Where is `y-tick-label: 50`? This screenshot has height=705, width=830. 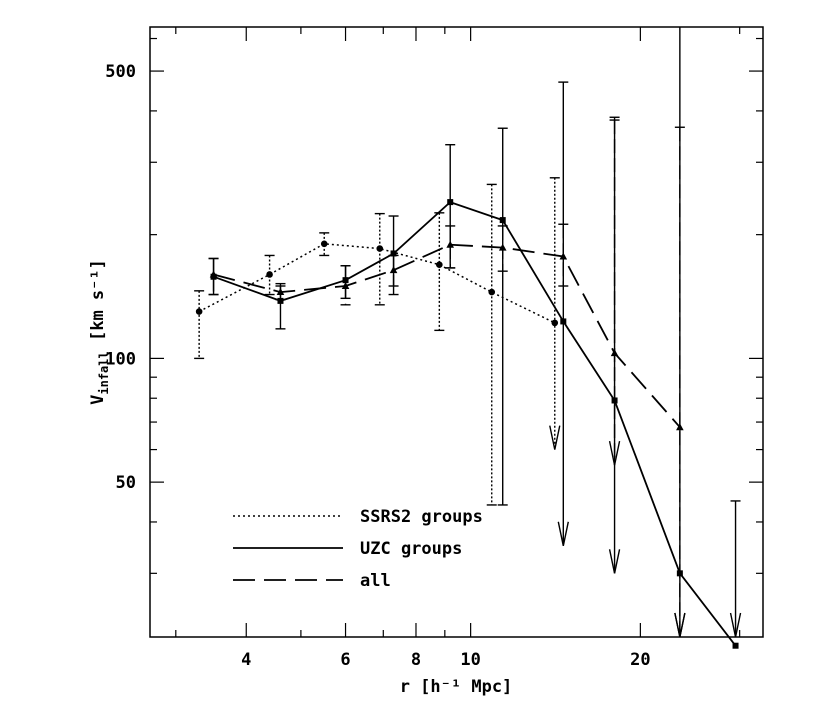 y-tick-label: 50 is located at coordinates (126, 483).